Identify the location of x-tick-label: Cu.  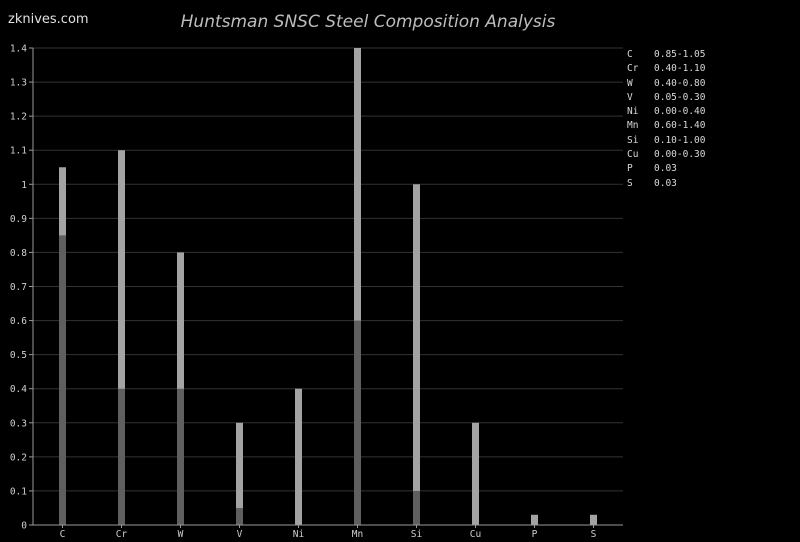
(475, 534).